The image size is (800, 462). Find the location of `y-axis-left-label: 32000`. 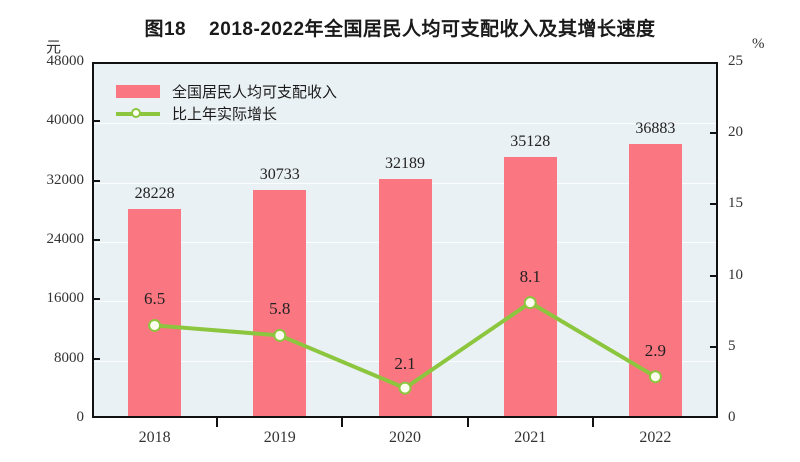

y-axis-left-label: 32000 is located at coordinates (65, 179).